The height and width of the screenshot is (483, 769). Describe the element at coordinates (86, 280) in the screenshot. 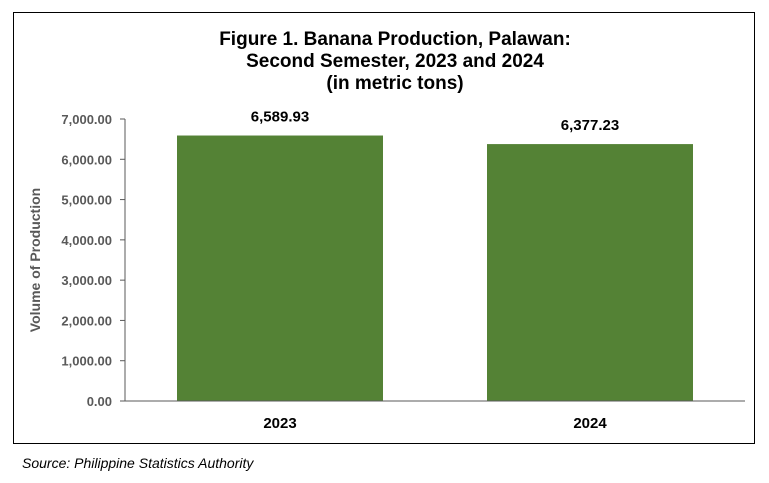

I see `y-tick-label: 3,000.00` at that location.